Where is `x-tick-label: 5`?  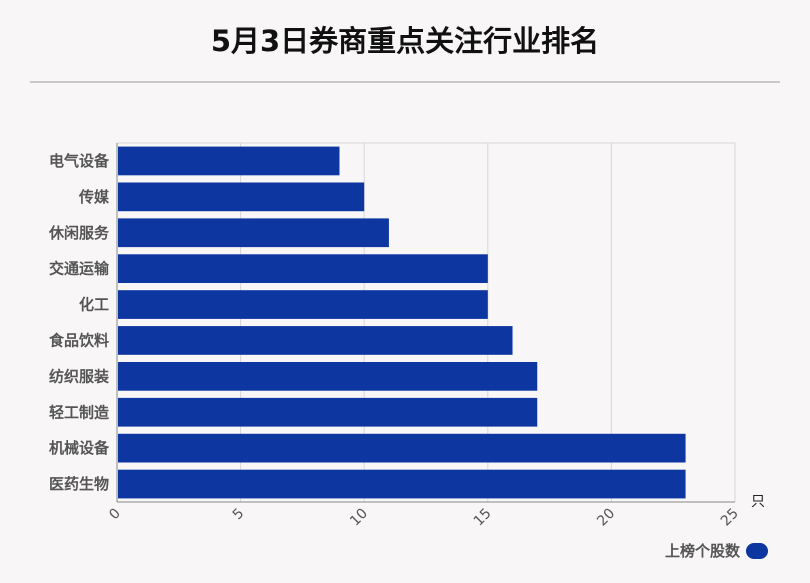 x-tick-label: 5 is located at coordinates (239, 515).